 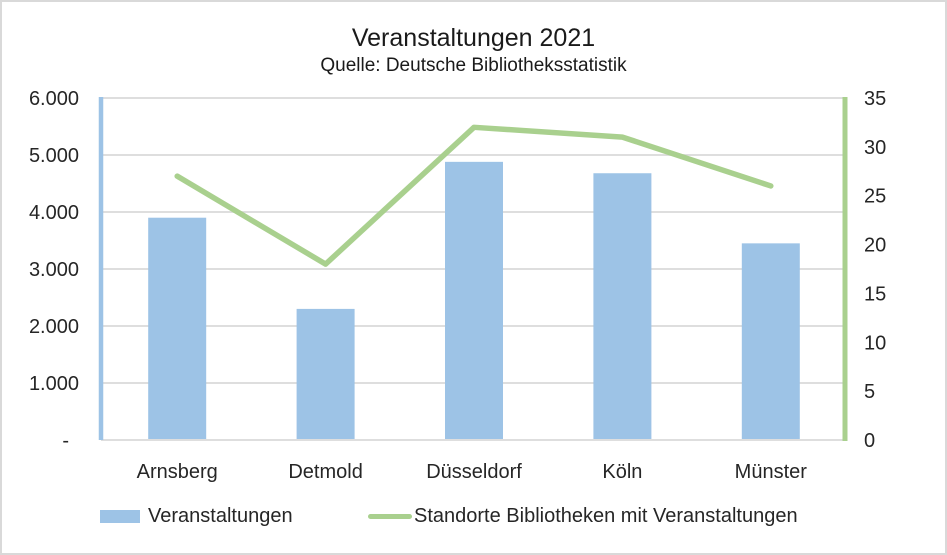 I want to click on right-axis-tick-labels: 35 30 25 20 15 10 5 0, so click(x=875, y=270).